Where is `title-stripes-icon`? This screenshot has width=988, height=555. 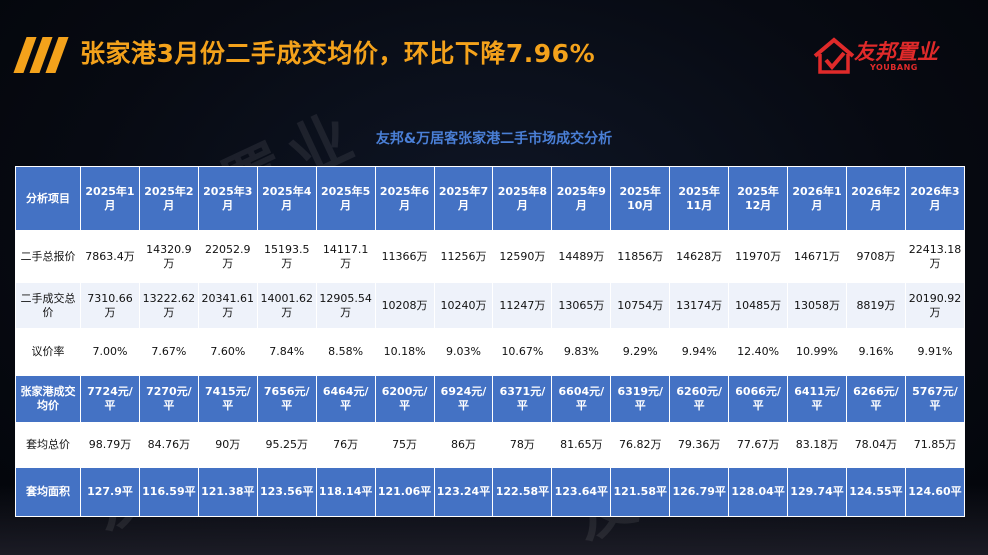 title-stripes-icon is located at coordinates (41, 55).